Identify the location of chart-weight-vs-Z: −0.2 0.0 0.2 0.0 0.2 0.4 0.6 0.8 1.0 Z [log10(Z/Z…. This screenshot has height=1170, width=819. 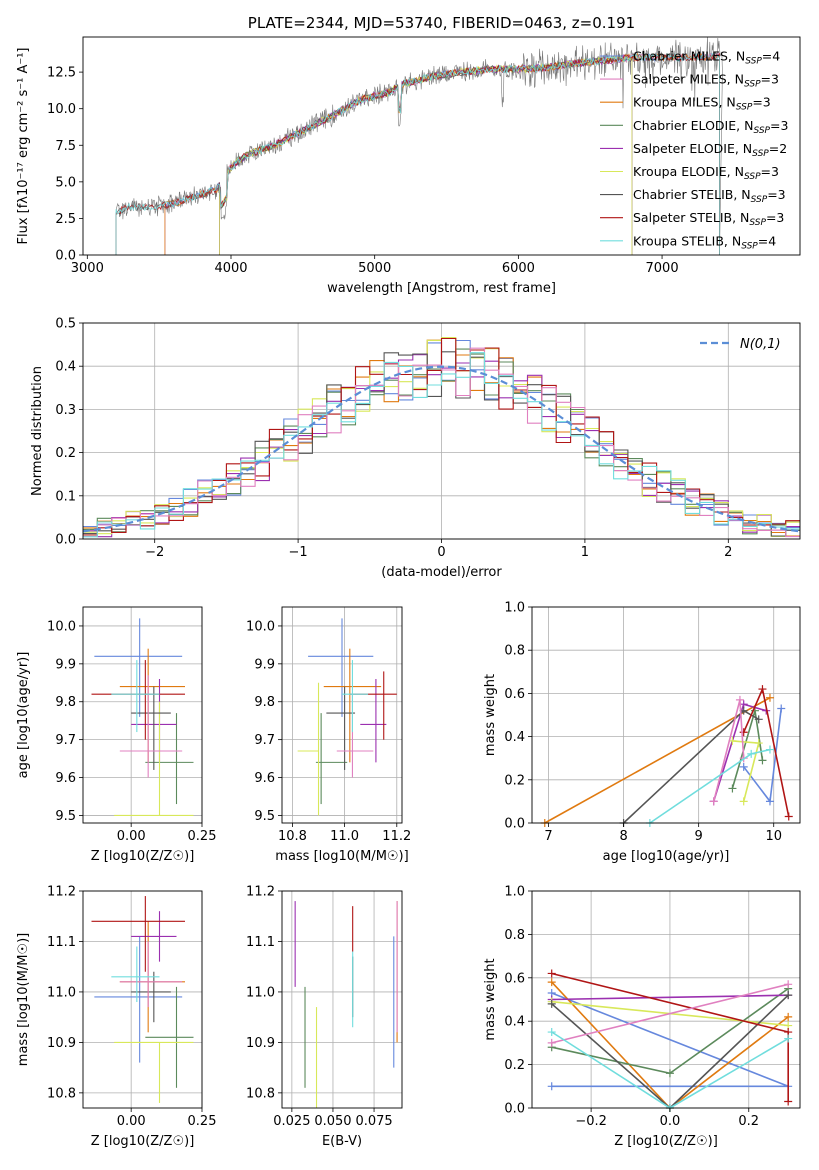
(642, 1017).